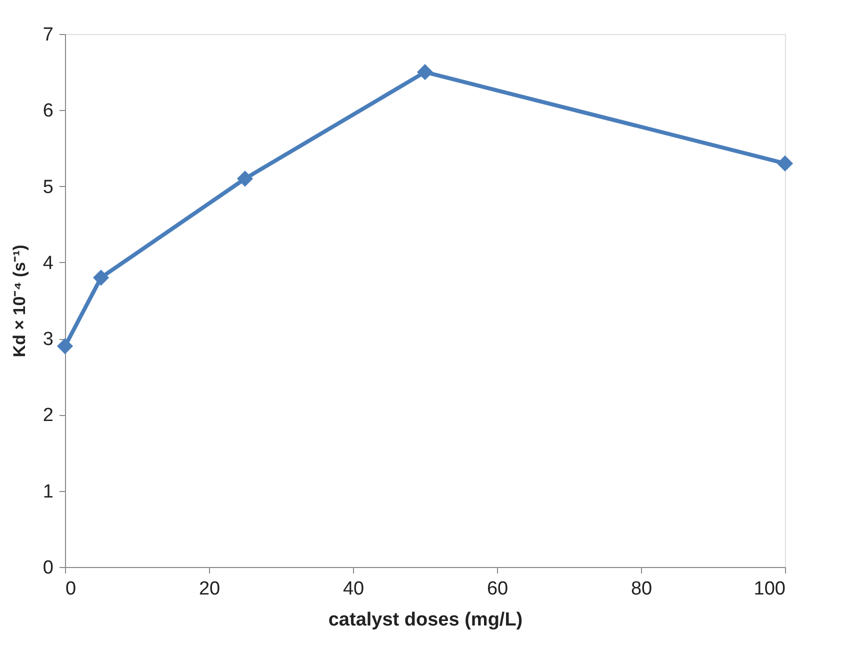 The height and width of the screenshot is (654, 844). I want to click on y-tick-label: 3, so click(48, 339).